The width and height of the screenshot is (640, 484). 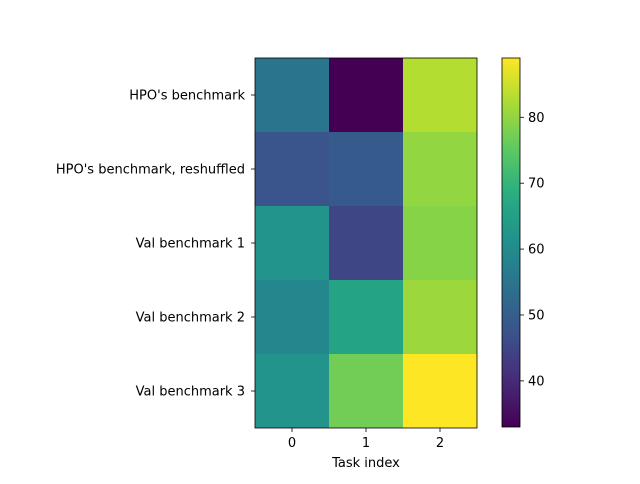 What do you see at coordinates (190, 318) in the screenshot?
I see `y-tick-label: Val benchmark 2` at bounding box center [190, 318].